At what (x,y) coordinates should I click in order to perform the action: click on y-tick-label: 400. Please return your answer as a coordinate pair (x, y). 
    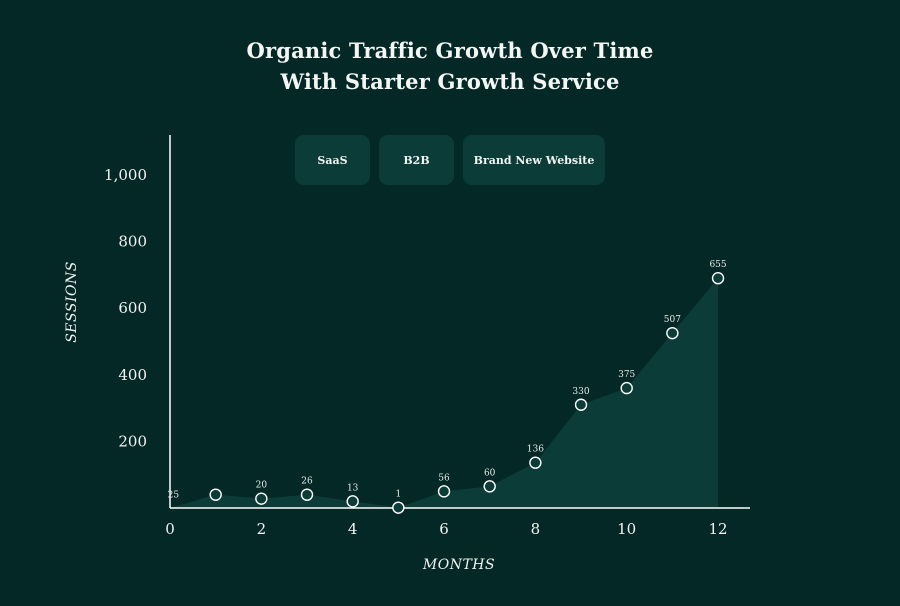
    Looking at the image, I should click on (132, 375).